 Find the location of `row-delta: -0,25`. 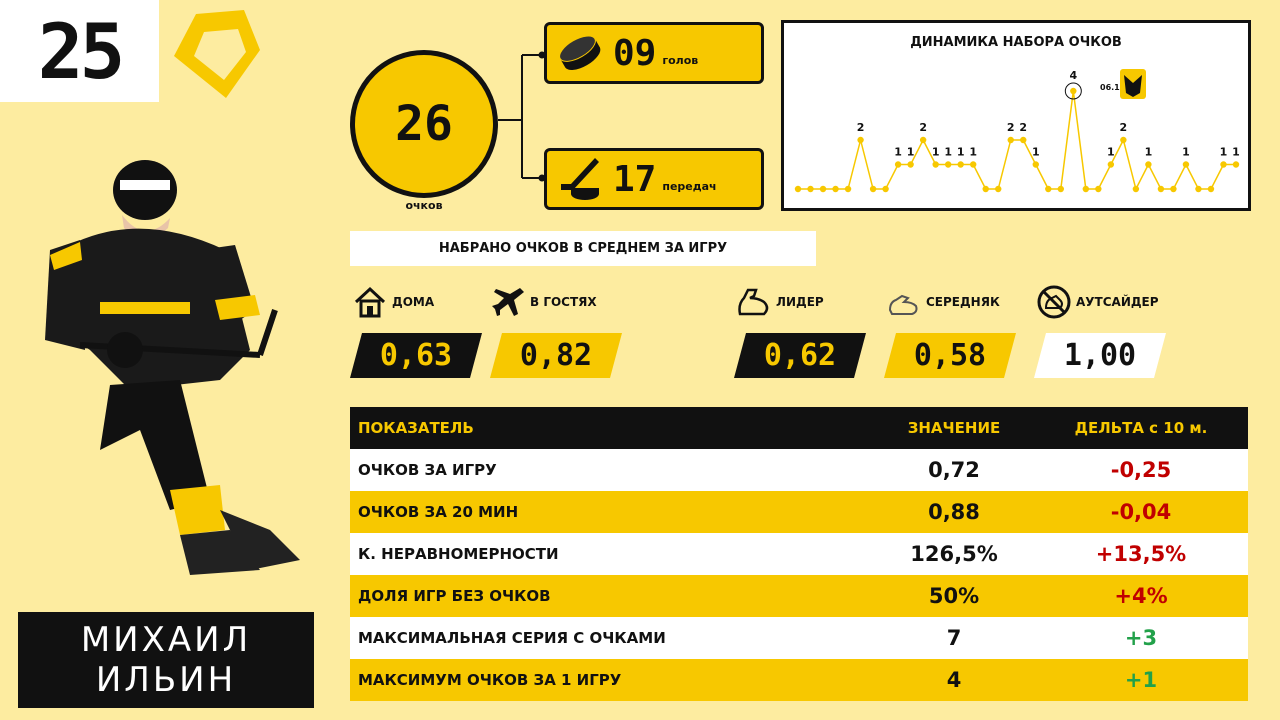

row-delta: -0,25 is located at coordinates (1141, 470).